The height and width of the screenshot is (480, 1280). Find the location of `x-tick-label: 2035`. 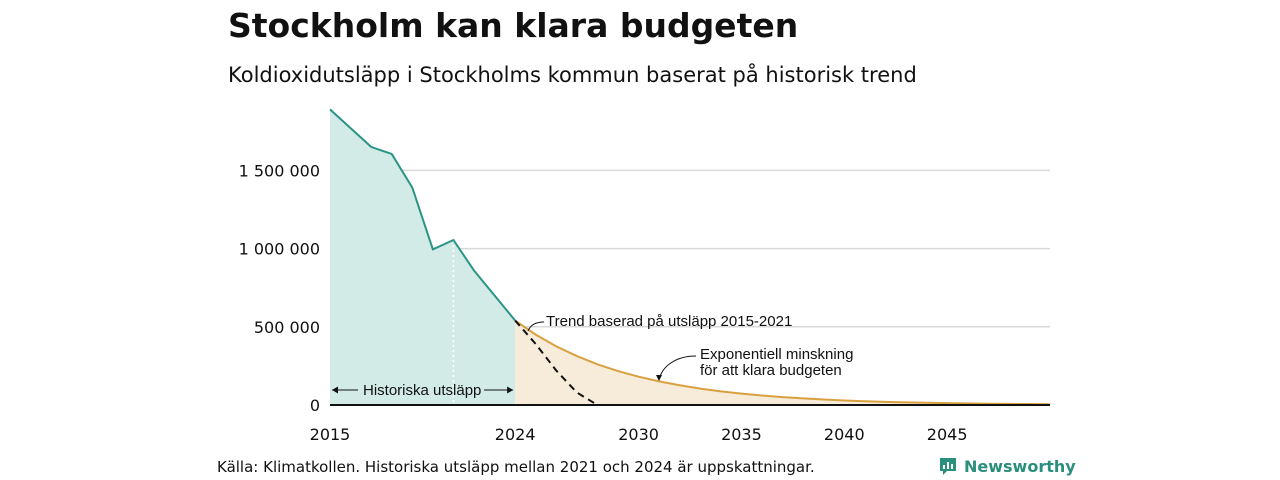

x-tick-label: 2035 is located at coordinates (741, 434).